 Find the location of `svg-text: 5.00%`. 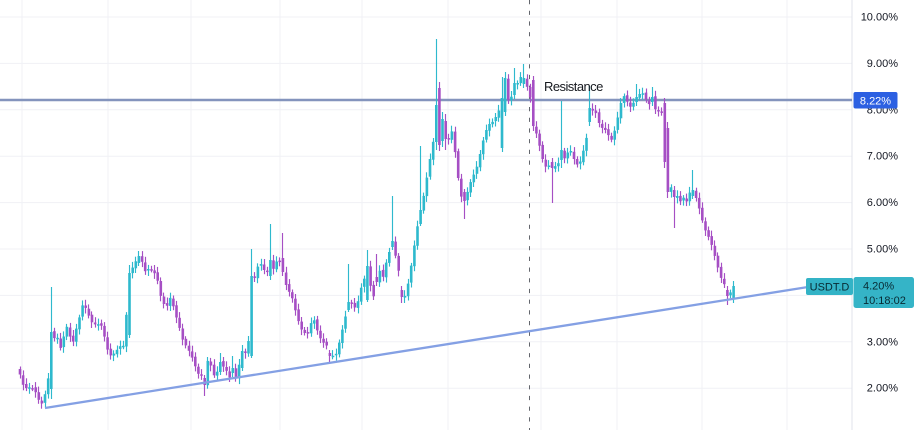

svg-text: 5.00% is located at coordinates (882, 250).